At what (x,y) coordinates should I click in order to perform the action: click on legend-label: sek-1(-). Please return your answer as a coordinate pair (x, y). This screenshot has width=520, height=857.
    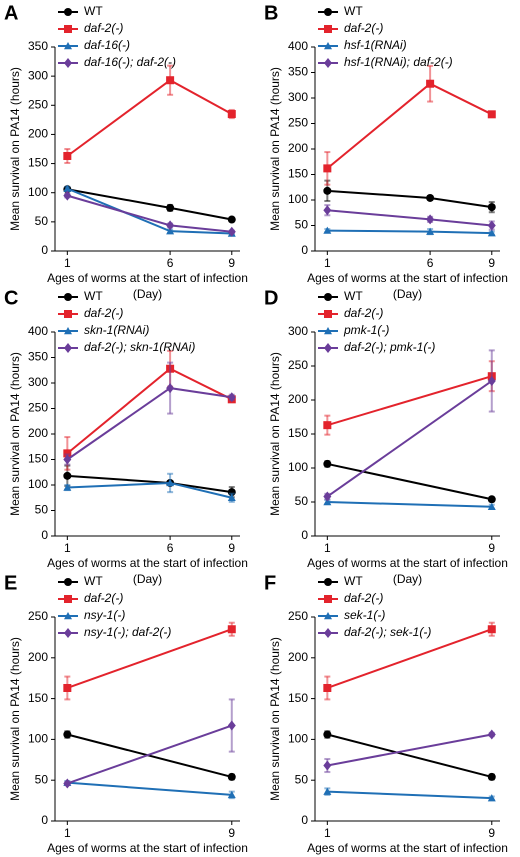
    Looking at the image, I should click on (364, 615).